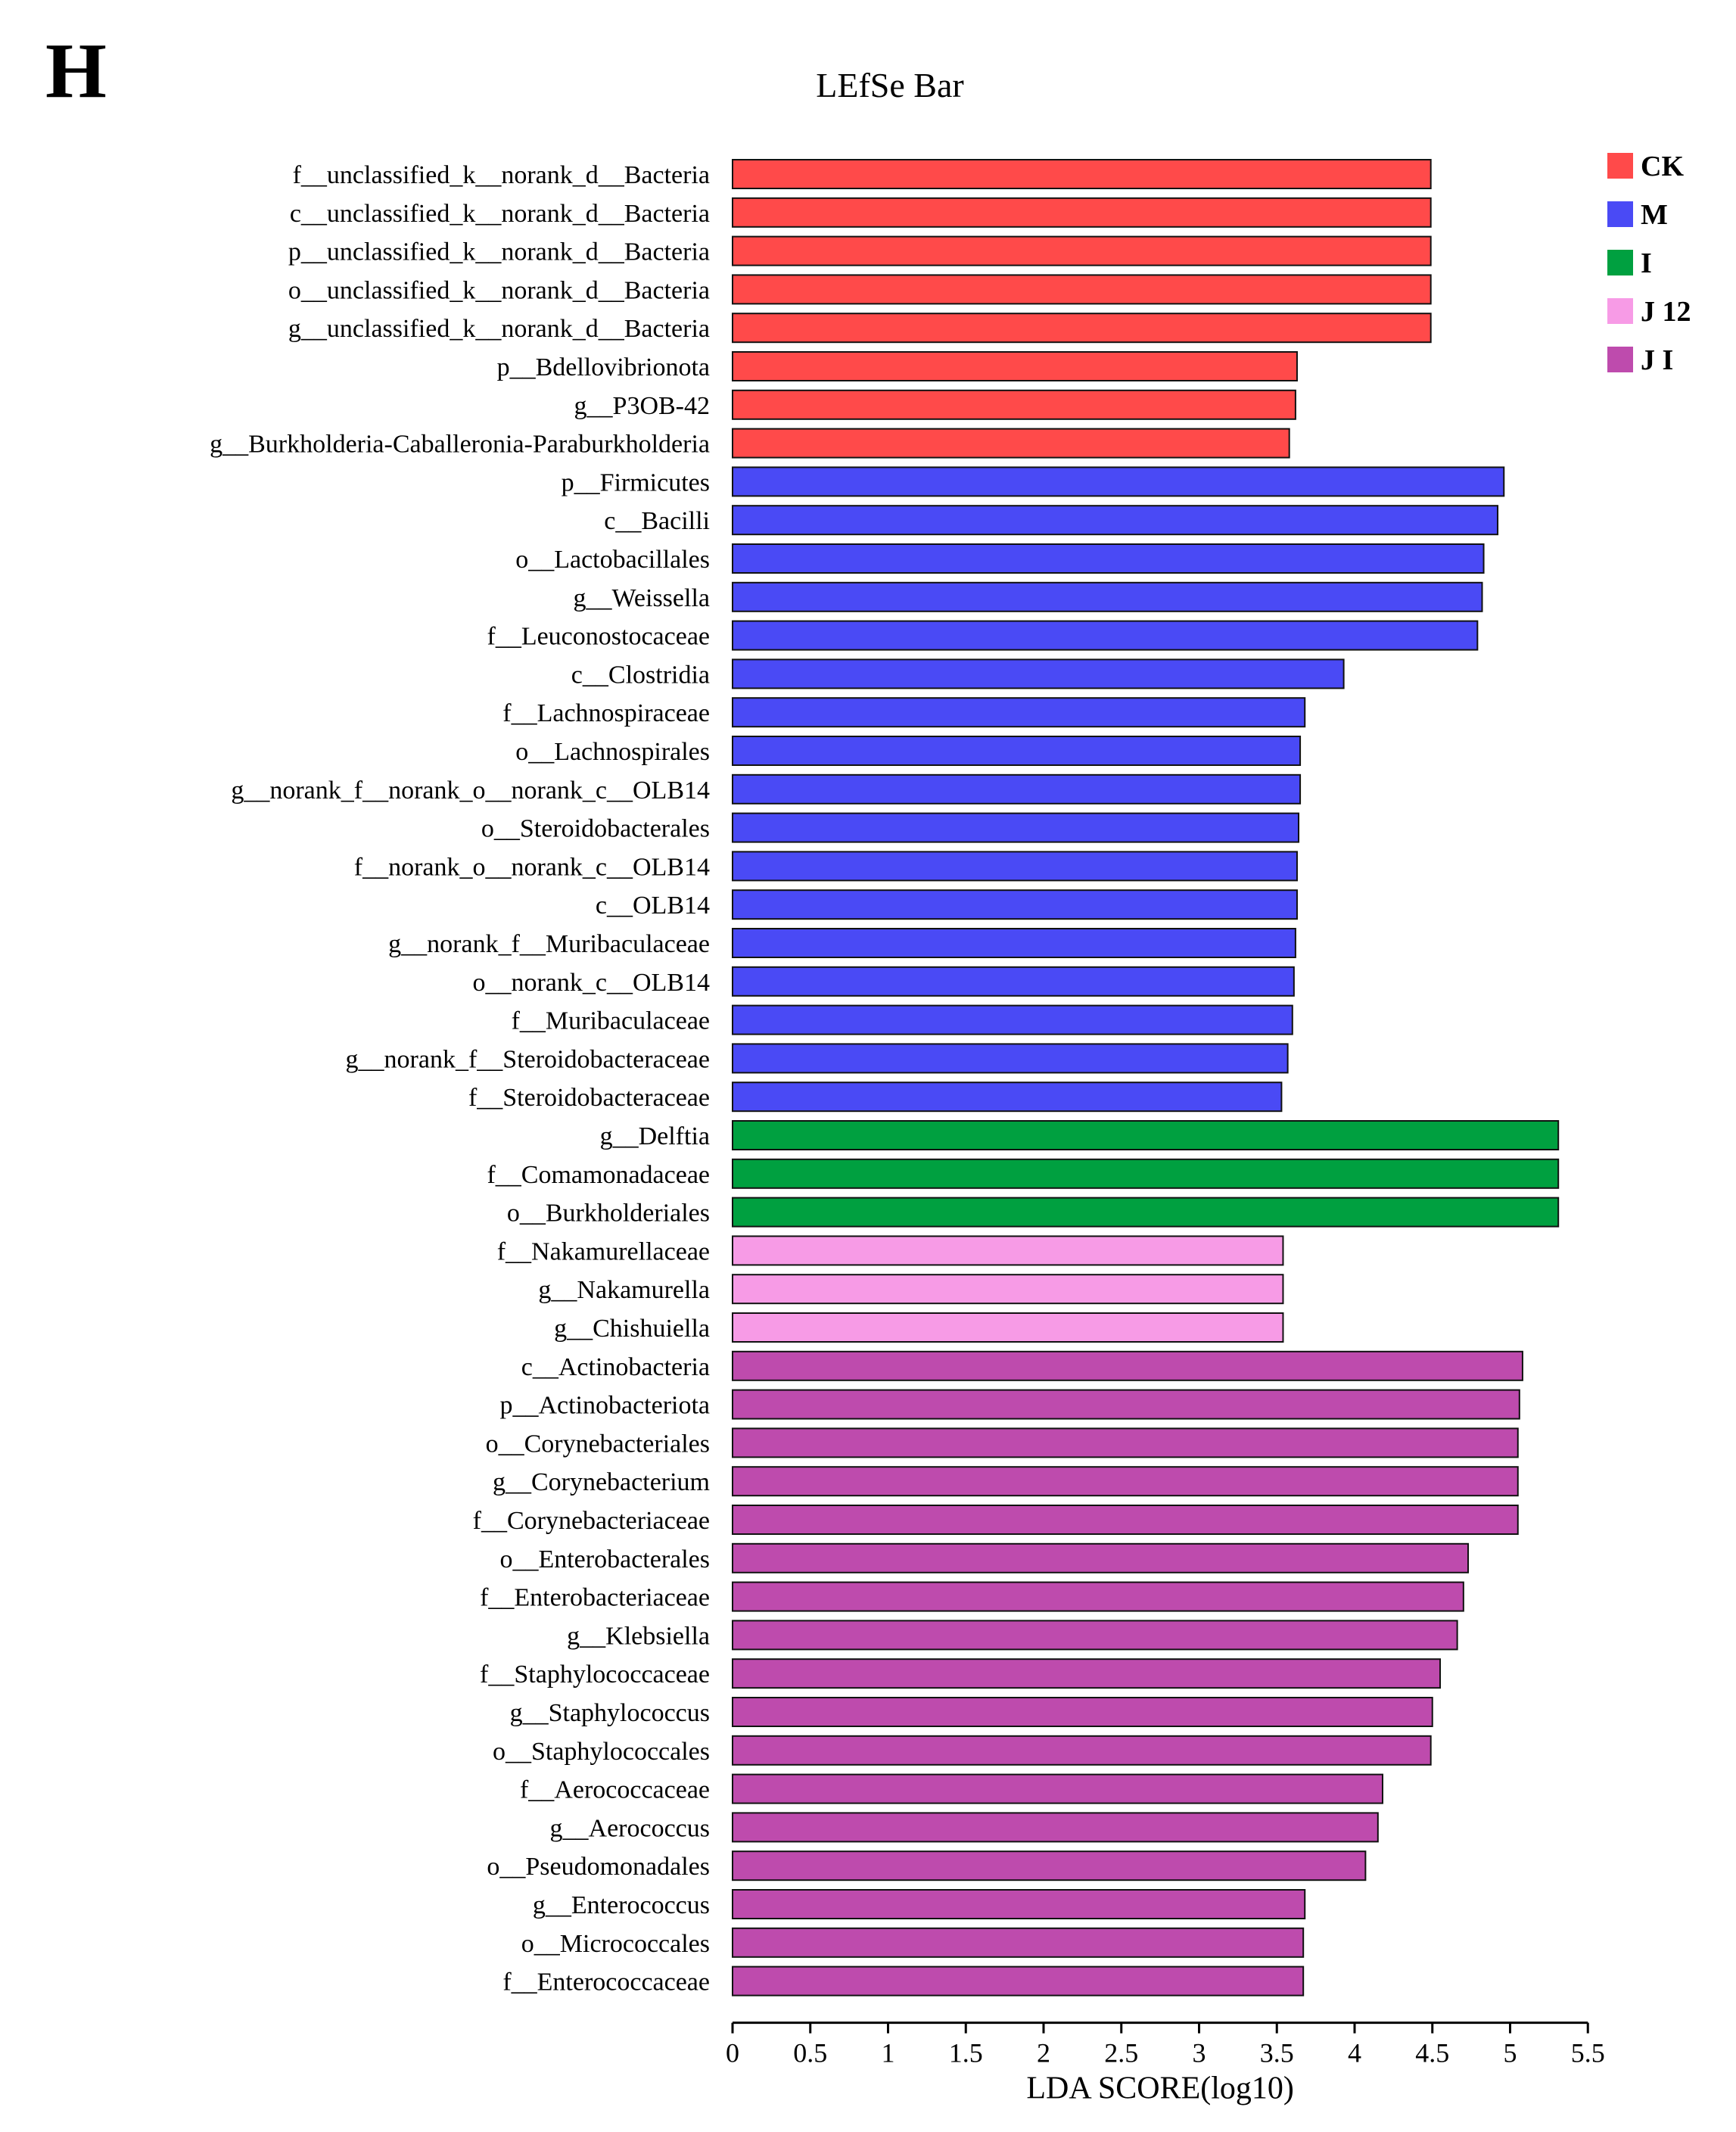  What do you see at coordinates (598, 1867) in the screenshot?
I see `bar-label: o__Pseudomonadales` at bounding box center [598, 1867].